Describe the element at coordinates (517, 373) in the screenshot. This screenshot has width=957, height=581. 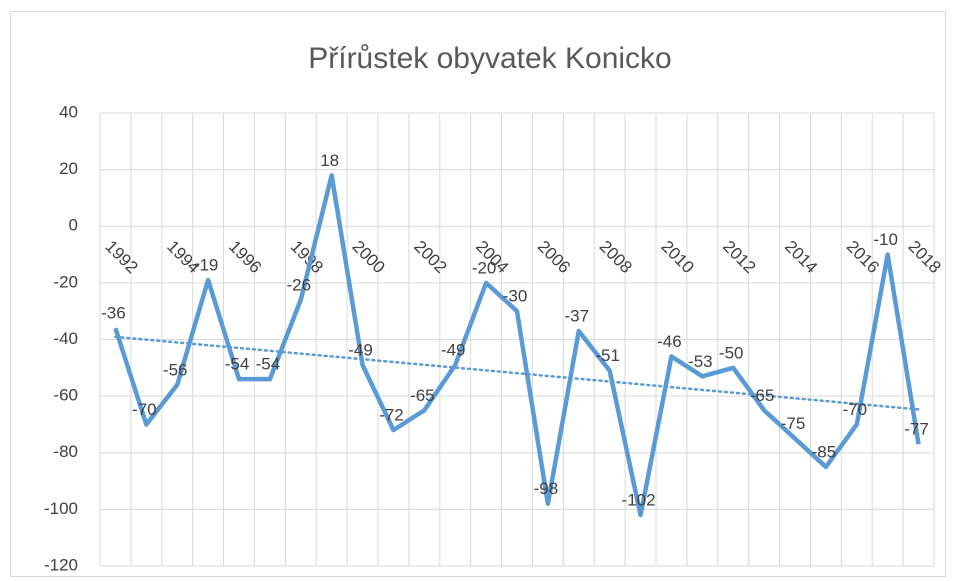
I see `trendline` at that location.